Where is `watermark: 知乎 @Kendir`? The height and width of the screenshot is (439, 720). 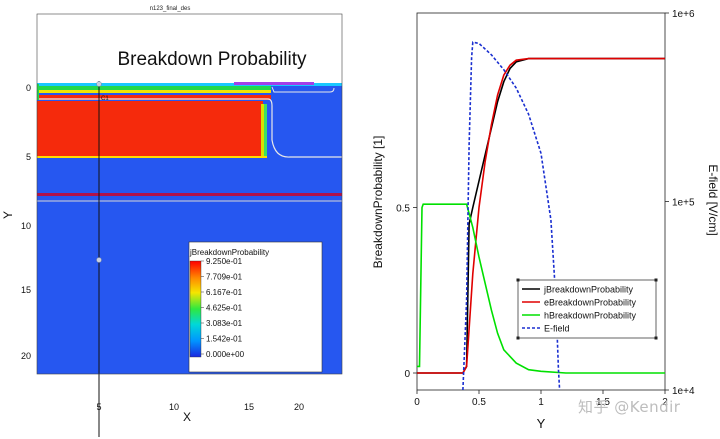 watermark: 知乎 @Kendir is located at coordinates (629, 407).